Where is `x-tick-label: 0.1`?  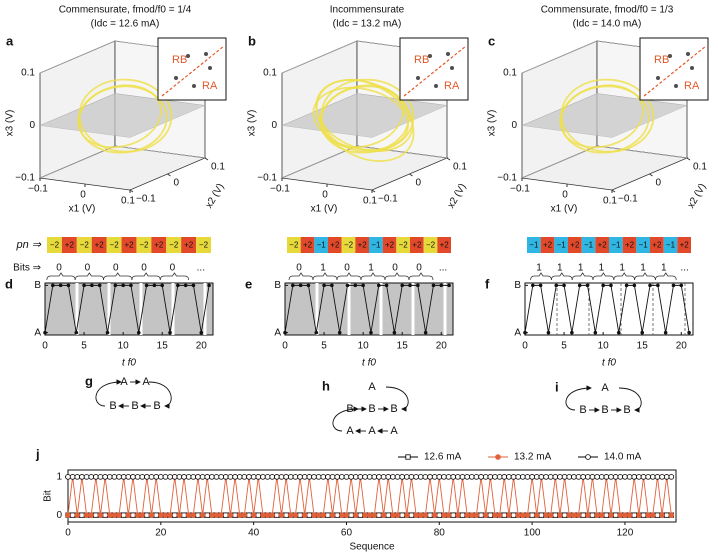 x-tick-label: 0.1 is located at coordinates (370, 201).